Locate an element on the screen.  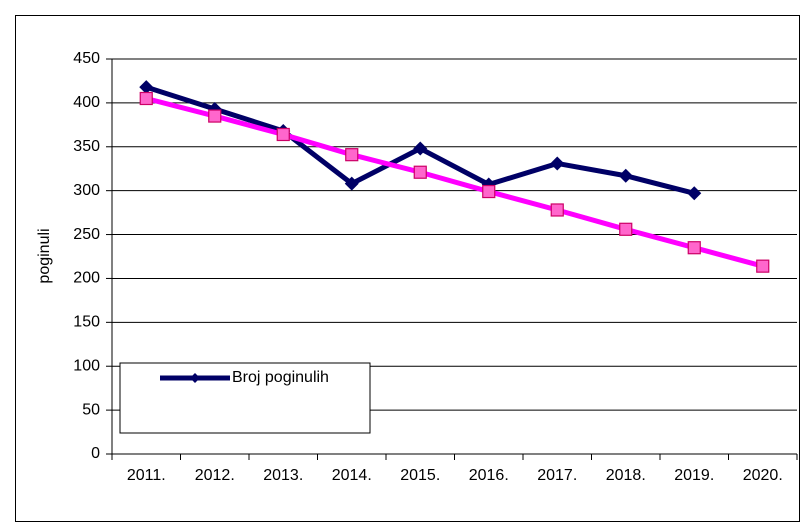
x-tick-label: 2012. is located at coordinates (215, 475).